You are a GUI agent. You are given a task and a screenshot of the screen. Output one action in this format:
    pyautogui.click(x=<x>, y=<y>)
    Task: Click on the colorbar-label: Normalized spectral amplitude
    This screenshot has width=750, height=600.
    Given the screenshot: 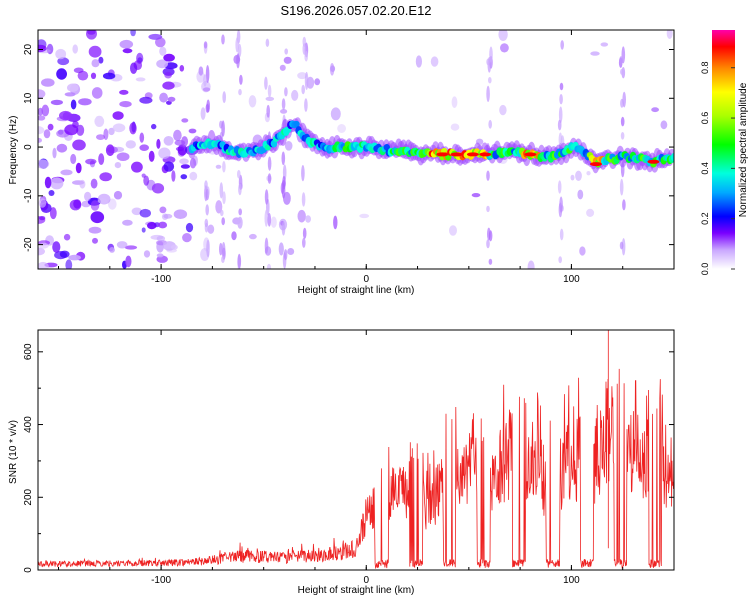 What is the action you would take?
    pyautogui.click(x=743, y=149)
    